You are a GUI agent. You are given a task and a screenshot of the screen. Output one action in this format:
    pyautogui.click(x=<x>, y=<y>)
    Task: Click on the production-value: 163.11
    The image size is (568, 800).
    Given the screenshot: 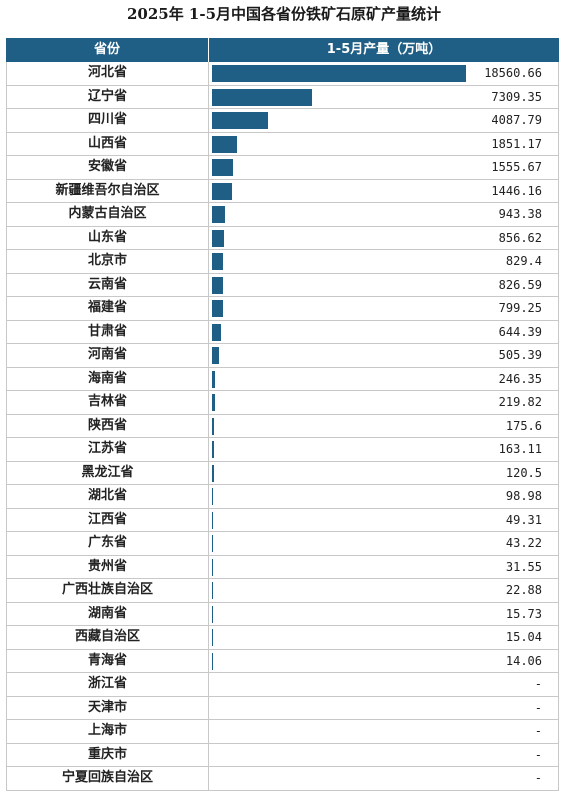 What is the action you would take?
    pyautogui.click(x=520, y=449)
    